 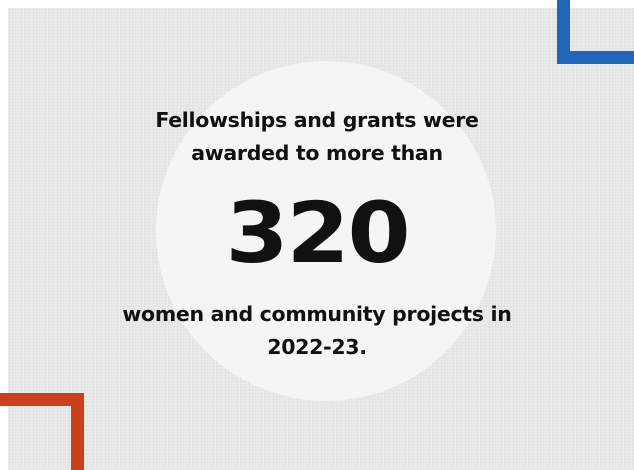 I want to click on intro-line-2: awarded to more than, so click(x=317, y=153).